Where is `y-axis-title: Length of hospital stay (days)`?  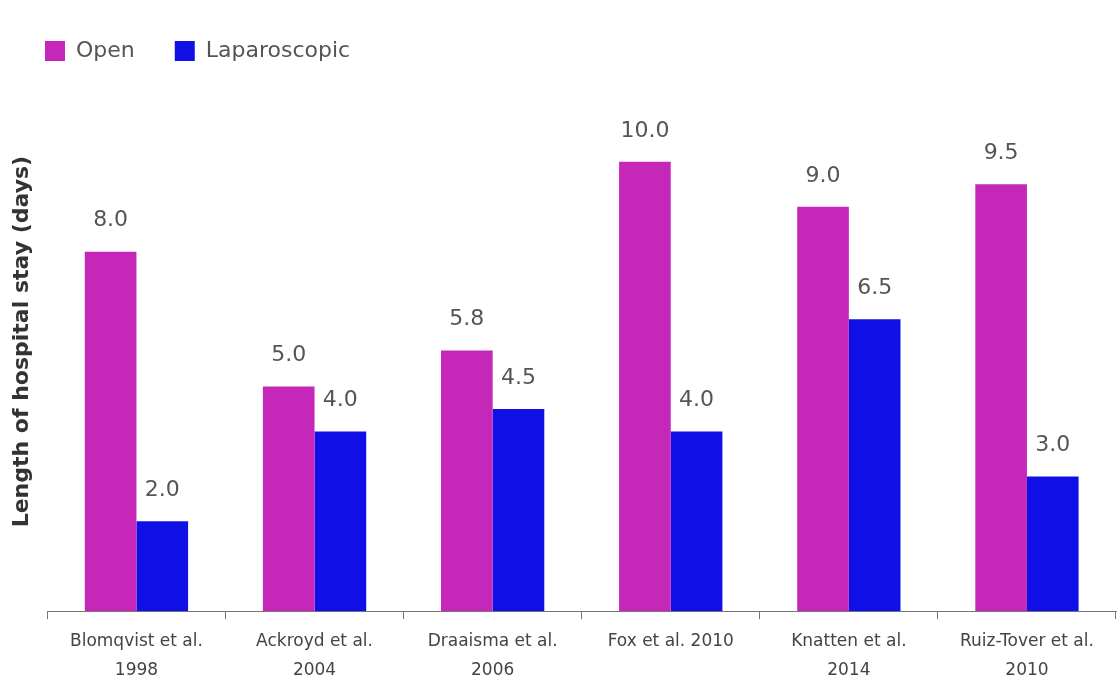 y-axis-title: Length of hospital stay (days) is located at coordinates (20, 341).